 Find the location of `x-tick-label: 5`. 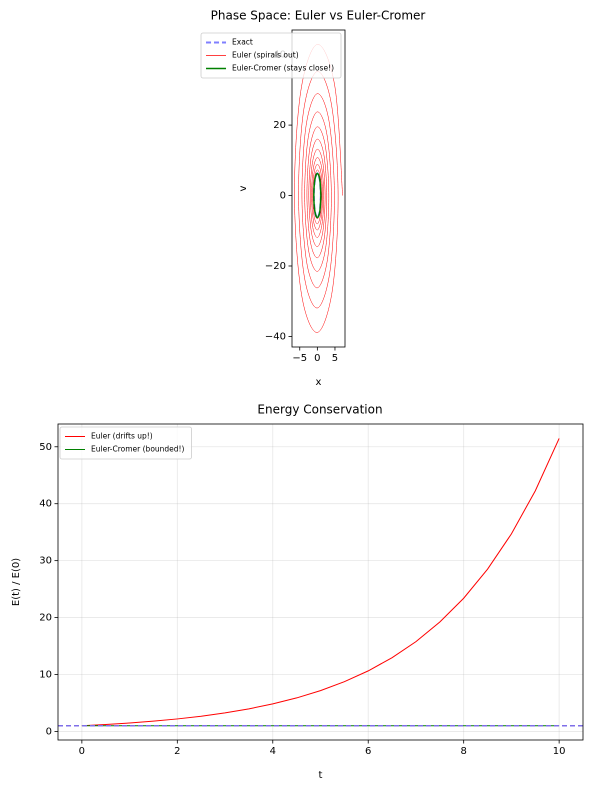

x-tick-label: 5 is located at coordinates (335, 358).